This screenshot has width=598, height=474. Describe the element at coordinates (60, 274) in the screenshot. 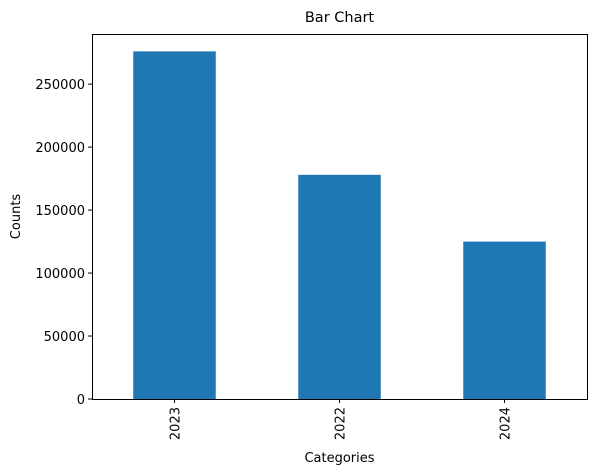

I see `y-tick-label: 100000` at that location.